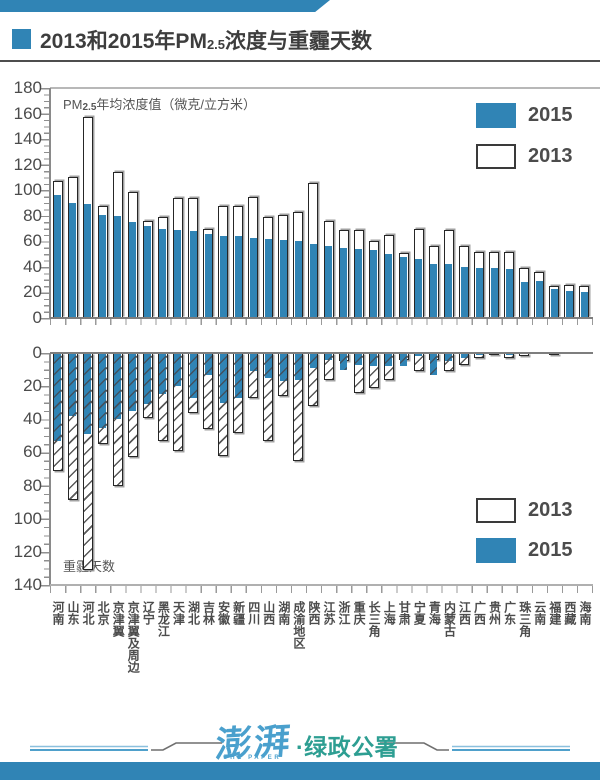 The image size is (600, 780). What do you see at coordinates (404, 613) in the screenshot?
I see `region-label-甘肃: 甘肃` at bounding box center [404, 613].